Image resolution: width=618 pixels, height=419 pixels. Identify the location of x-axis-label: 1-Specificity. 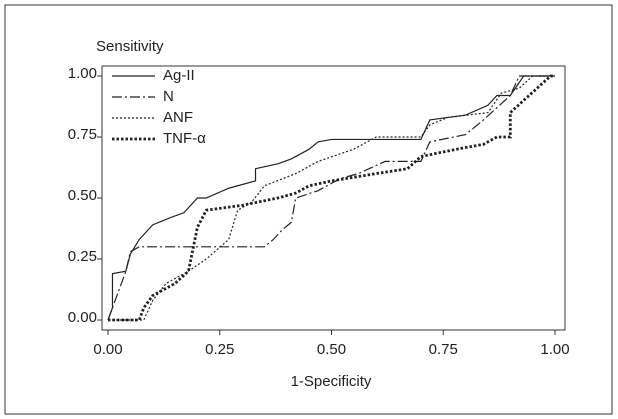
(331, 381).